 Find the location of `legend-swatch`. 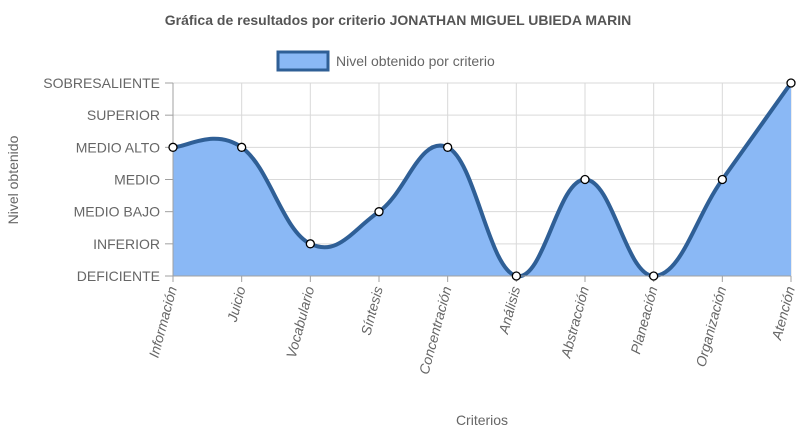

legend-swatch is located at coordinates (303, 61).